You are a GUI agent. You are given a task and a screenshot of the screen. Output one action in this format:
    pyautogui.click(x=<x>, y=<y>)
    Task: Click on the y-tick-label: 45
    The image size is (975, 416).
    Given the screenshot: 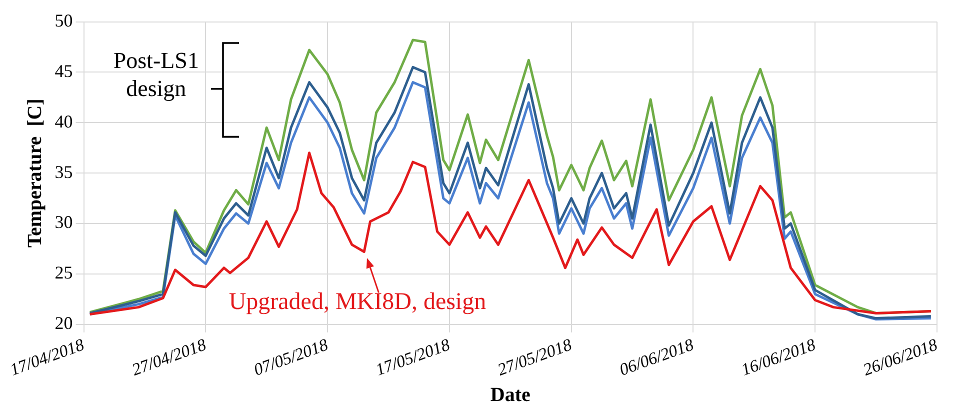 What is the action you would take?
    pyautogui.click(x=63, y=70)
    